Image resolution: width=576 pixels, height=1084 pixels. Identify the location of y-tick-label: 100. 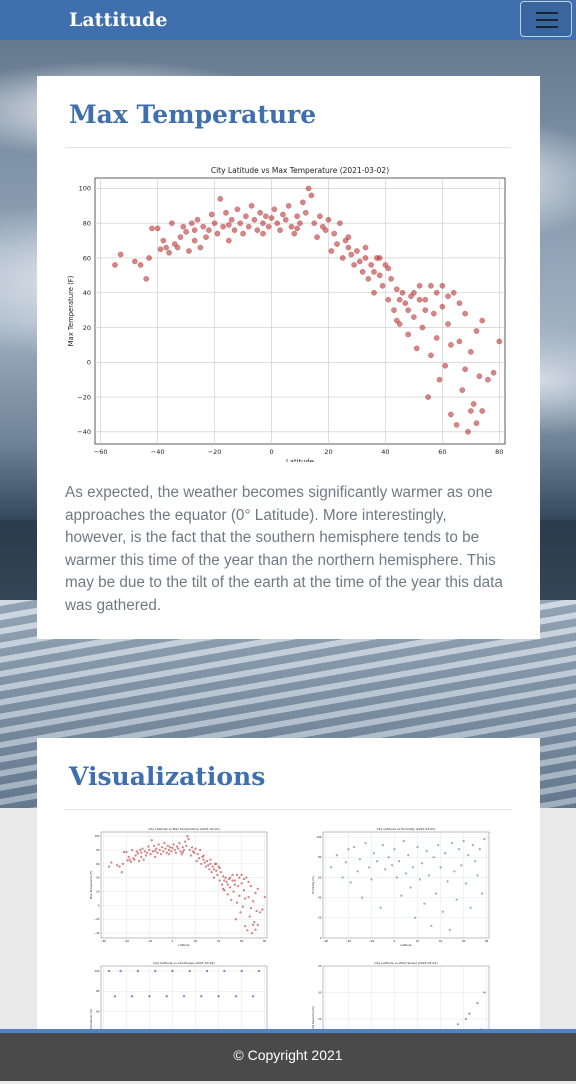
(96, 971).